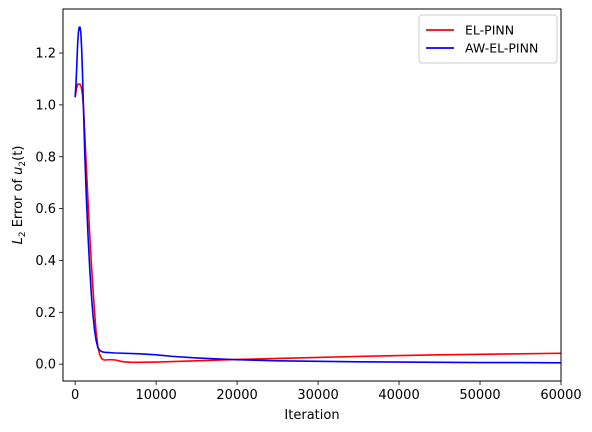 The width and height of the screenshot is (592, 432). I want to click on legend-label-el-pinn: EL-PINN, so click(489, 30).